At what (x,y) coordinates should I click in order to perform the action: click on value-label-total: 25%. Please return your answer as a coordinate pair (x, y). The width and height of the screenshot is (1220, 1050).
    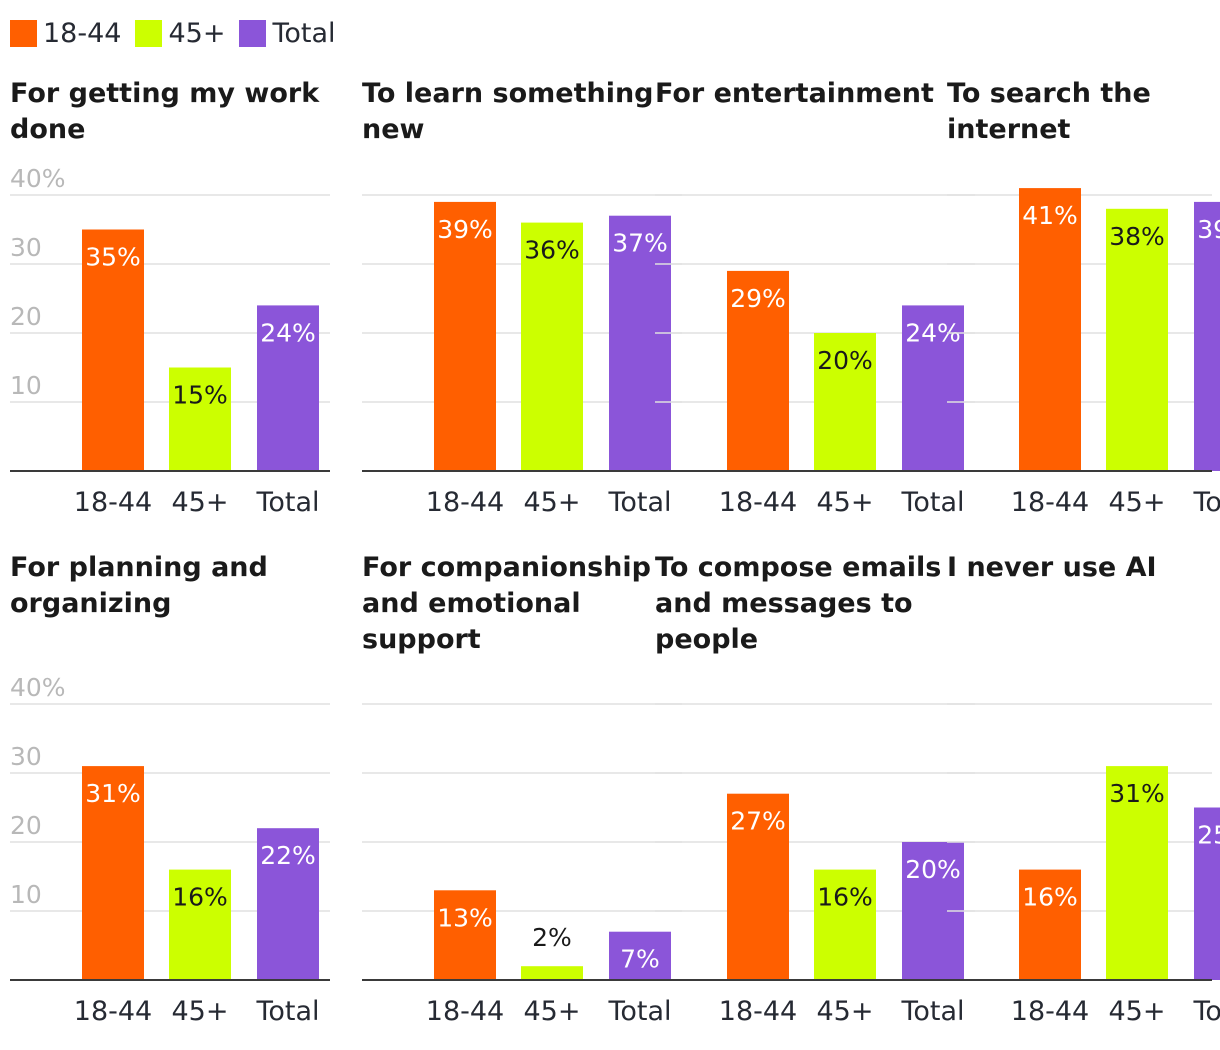
    Looking at the image, I should click on (1208, 835).